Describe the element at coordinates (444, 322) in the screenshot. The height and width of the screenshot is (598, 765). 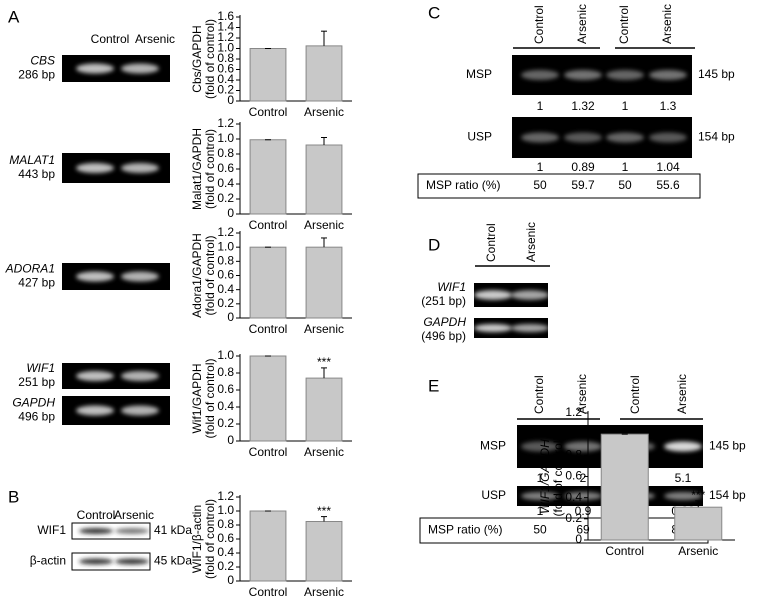
I see `gene-name: GAPDH` at that location.